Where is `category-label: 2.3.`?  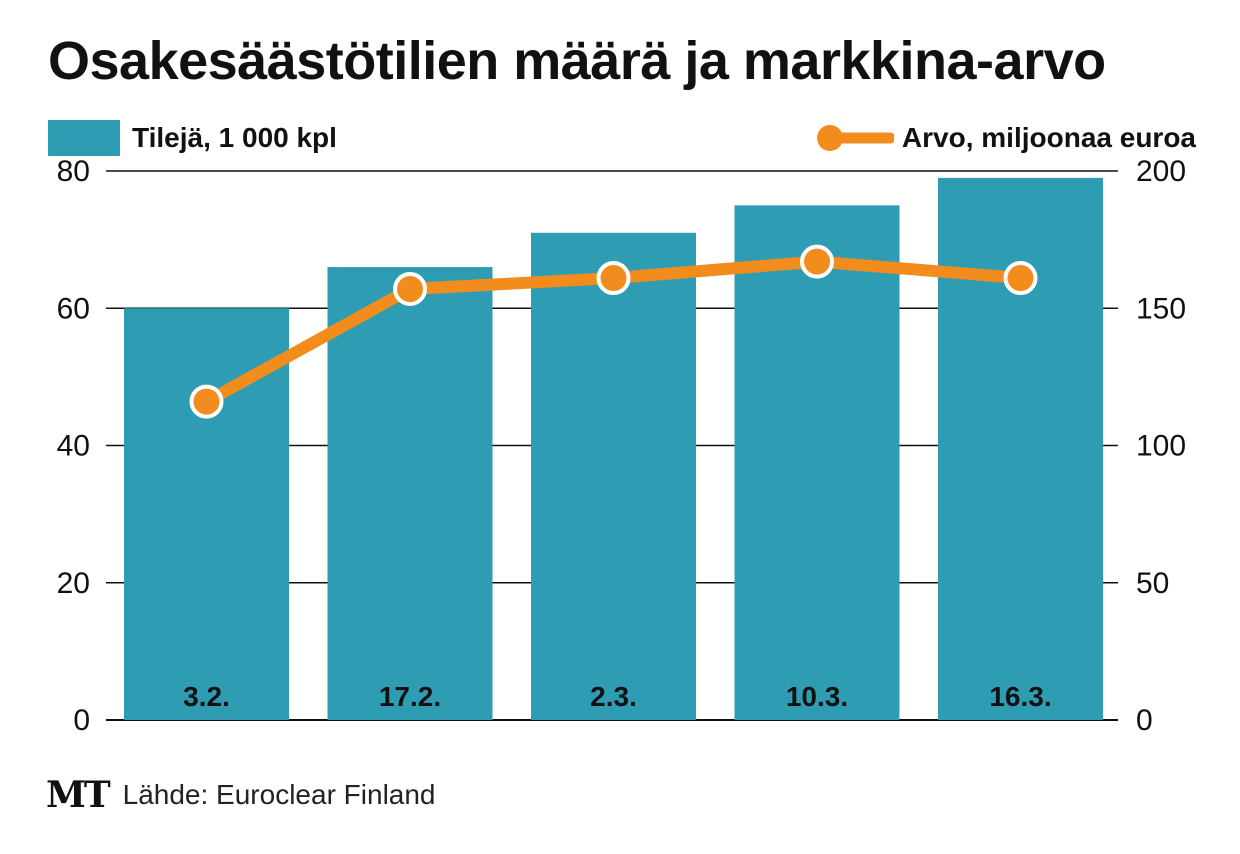
category-label: 2.3. is located at coordinates (613, 696).